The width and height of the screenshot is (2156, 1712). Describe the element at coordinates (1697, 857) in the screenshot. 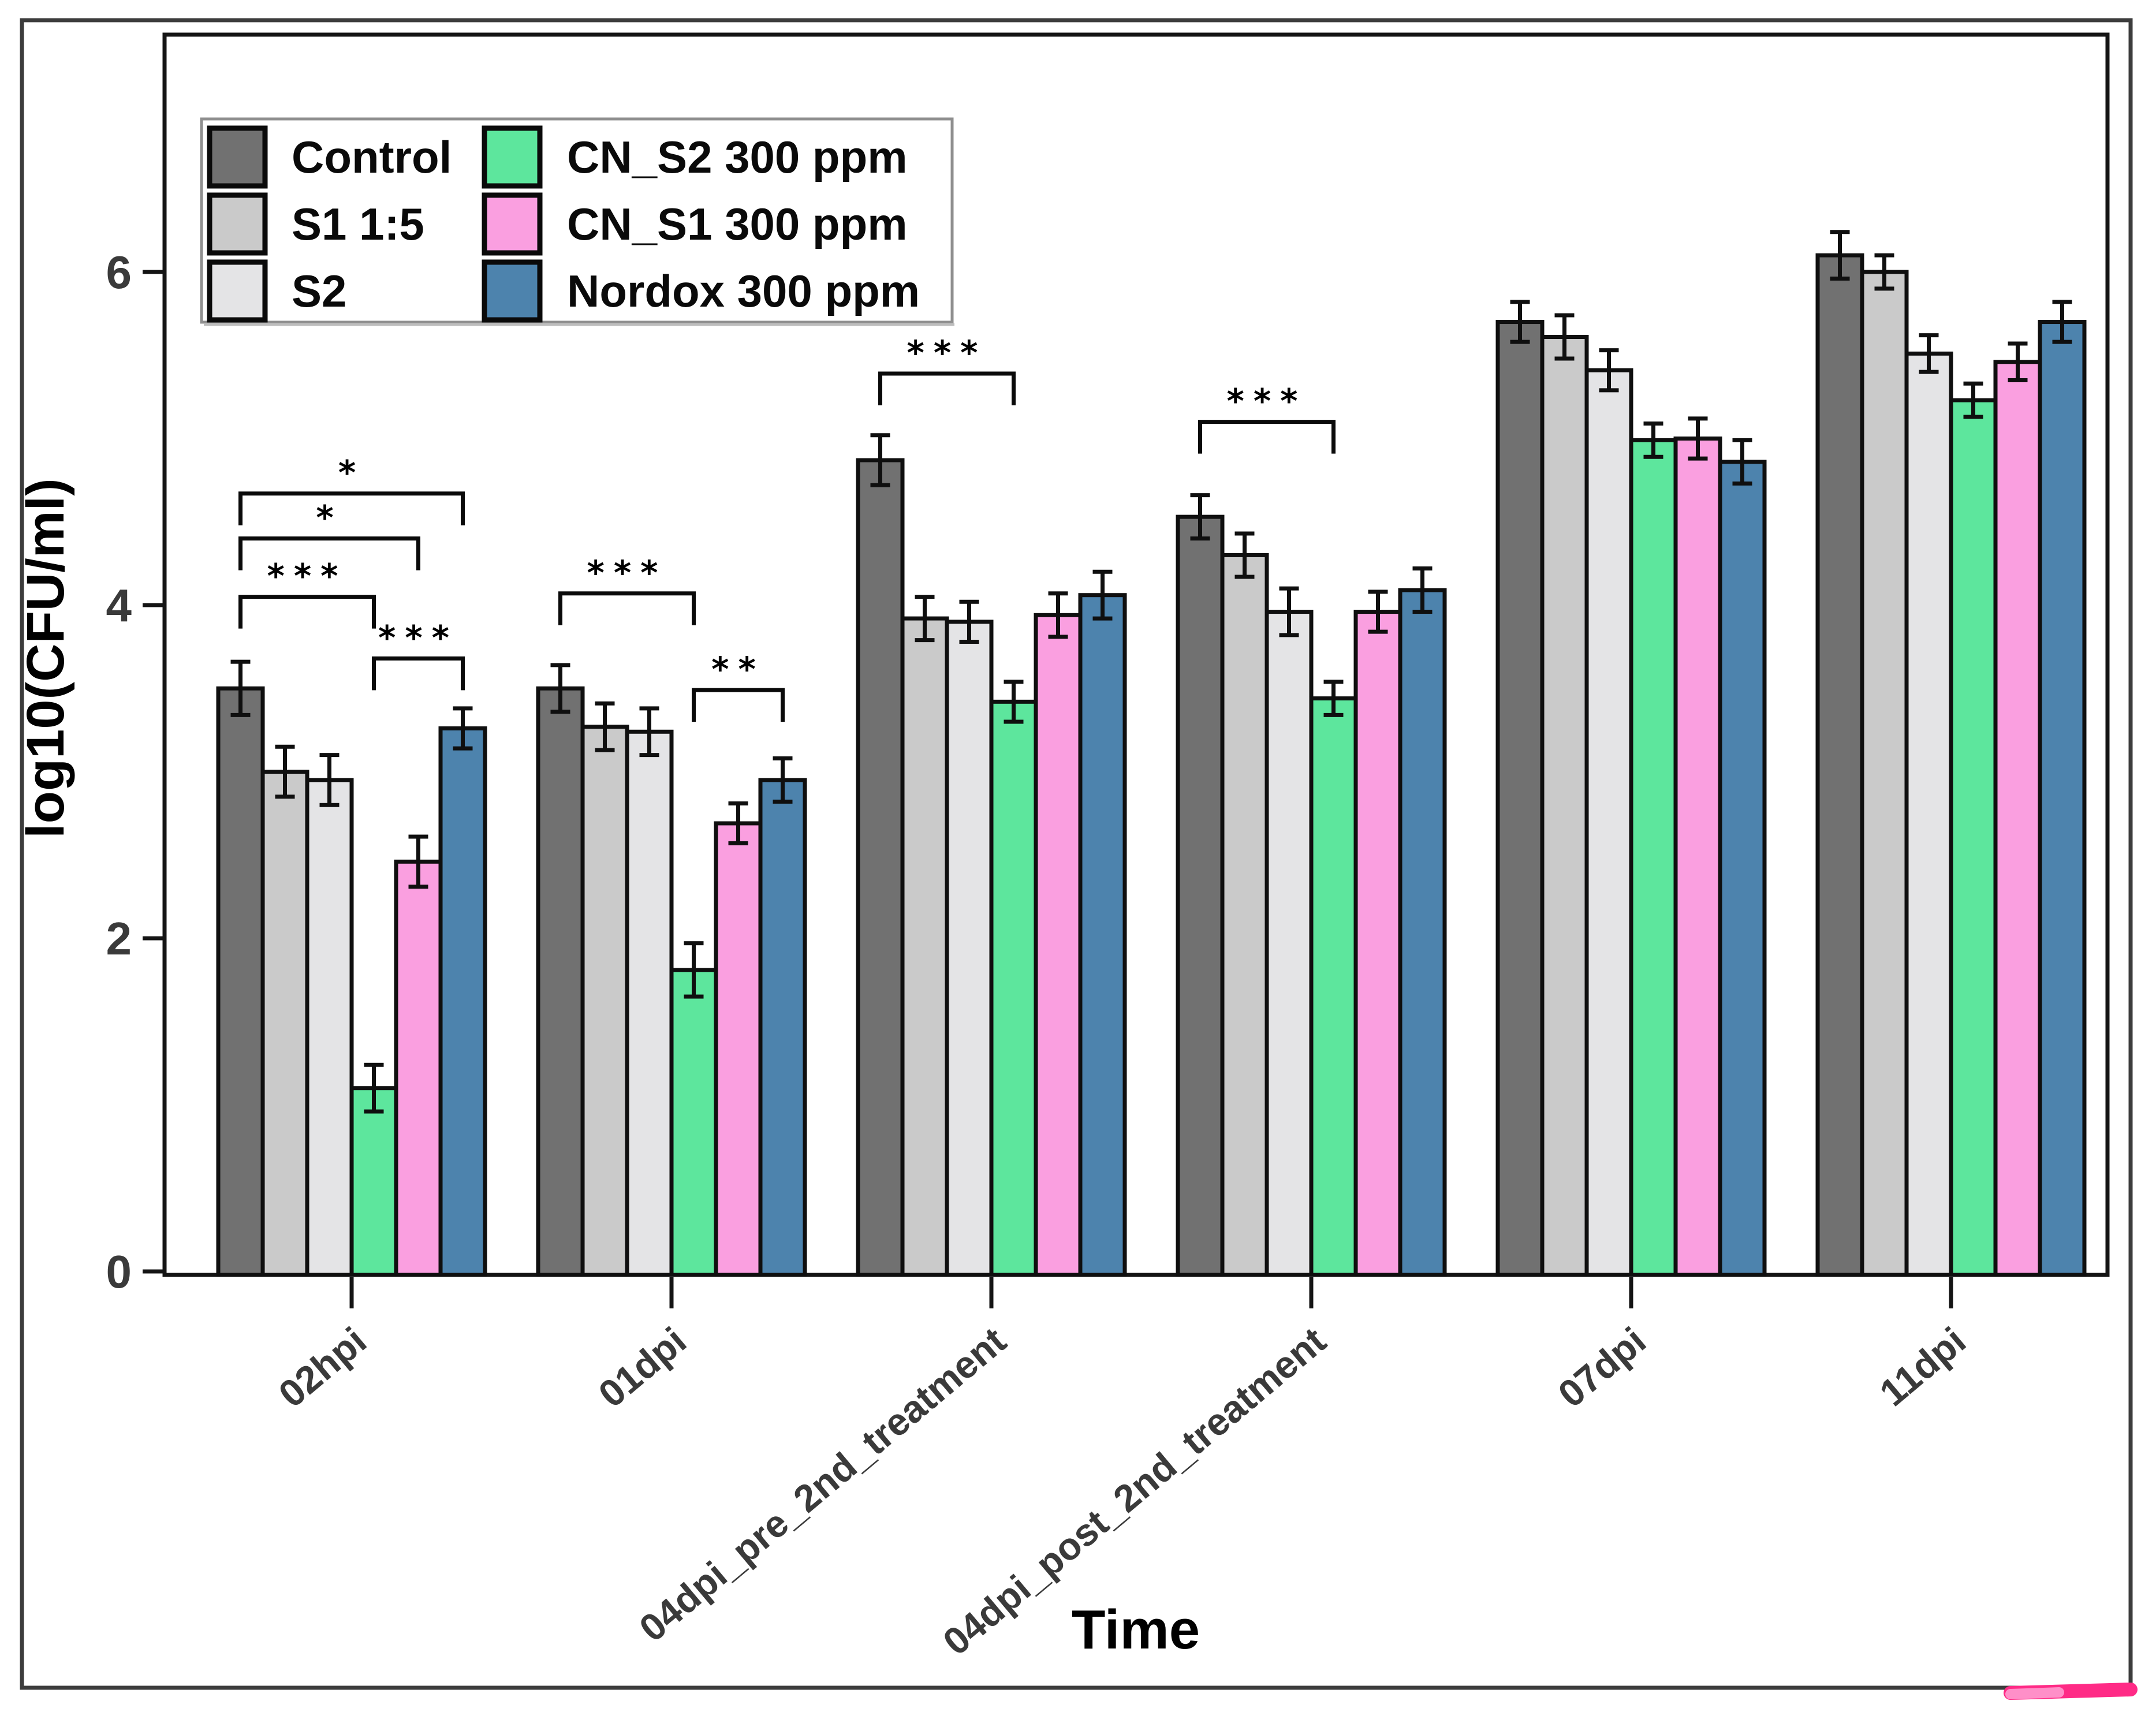

I see `bar-cn-s1-300-ppm-07dpi` at that location.